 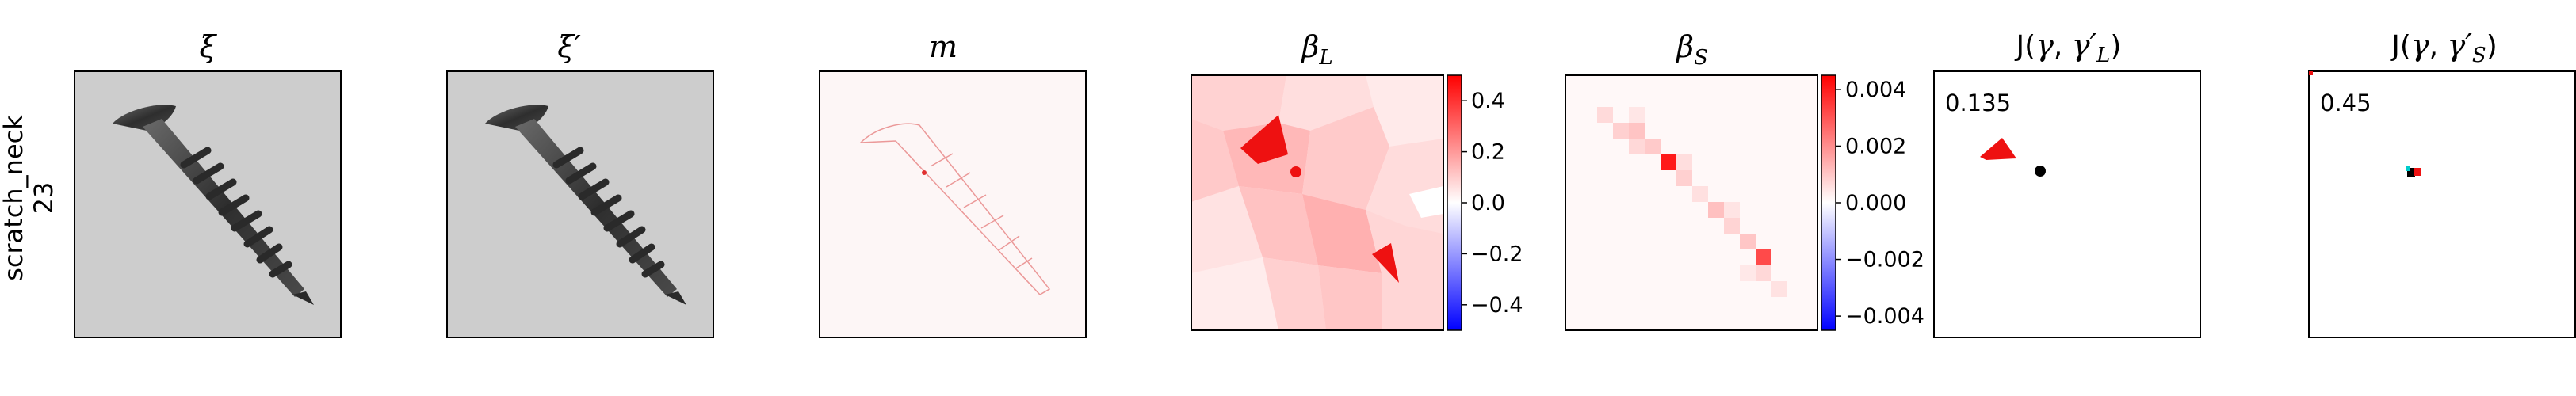 What do you see at coordinates (2084, 45) in the screenshot?
I see `title-j-l-gamma2: γ′` at bounding box center [2084, 45].